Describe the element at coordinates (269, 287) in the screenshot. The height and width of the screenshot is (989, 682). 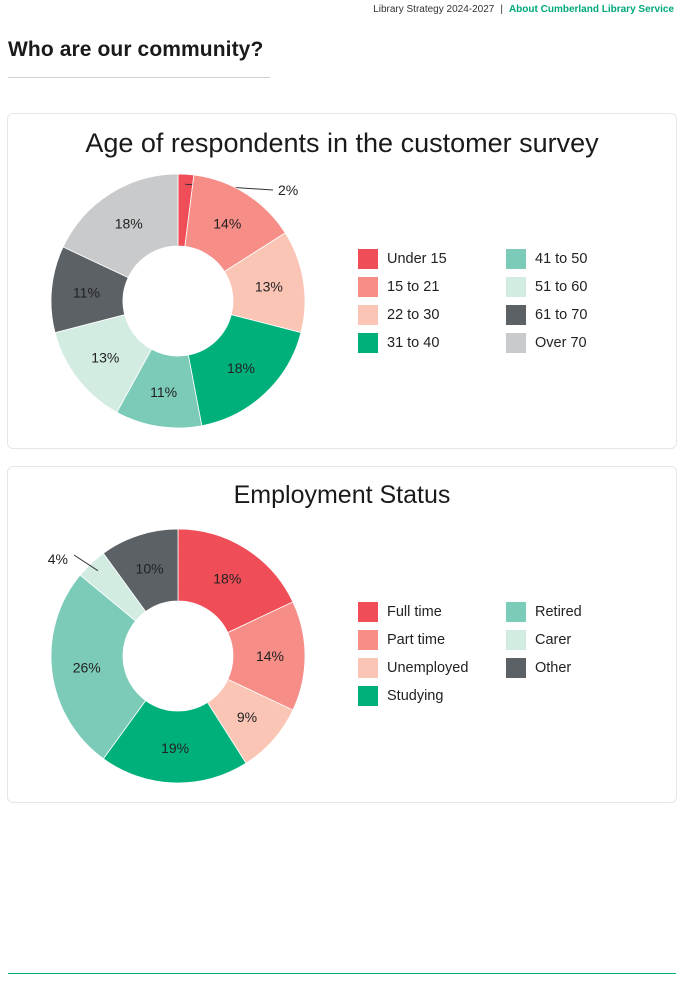
I see `slice-label-22-to-30: 13%` at that location.